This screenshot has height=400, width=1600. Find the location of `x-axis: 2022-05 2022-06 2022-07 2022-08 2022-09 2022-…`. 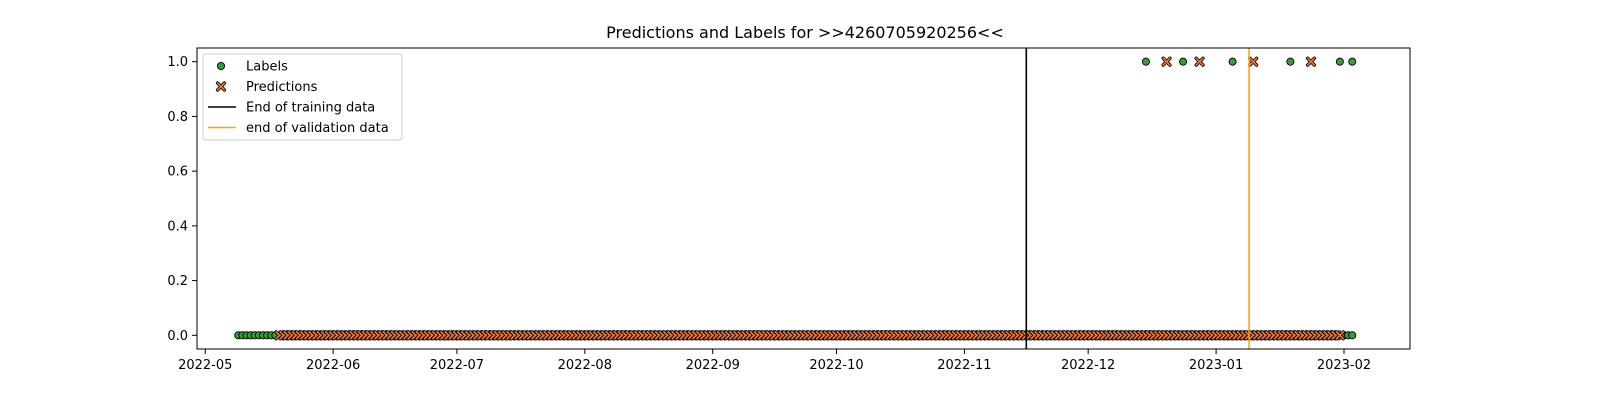

x-axis: 2022-05 2022-06 2022-07 2022-08 2022-09 2022-… is located at coordinates (774, 361).